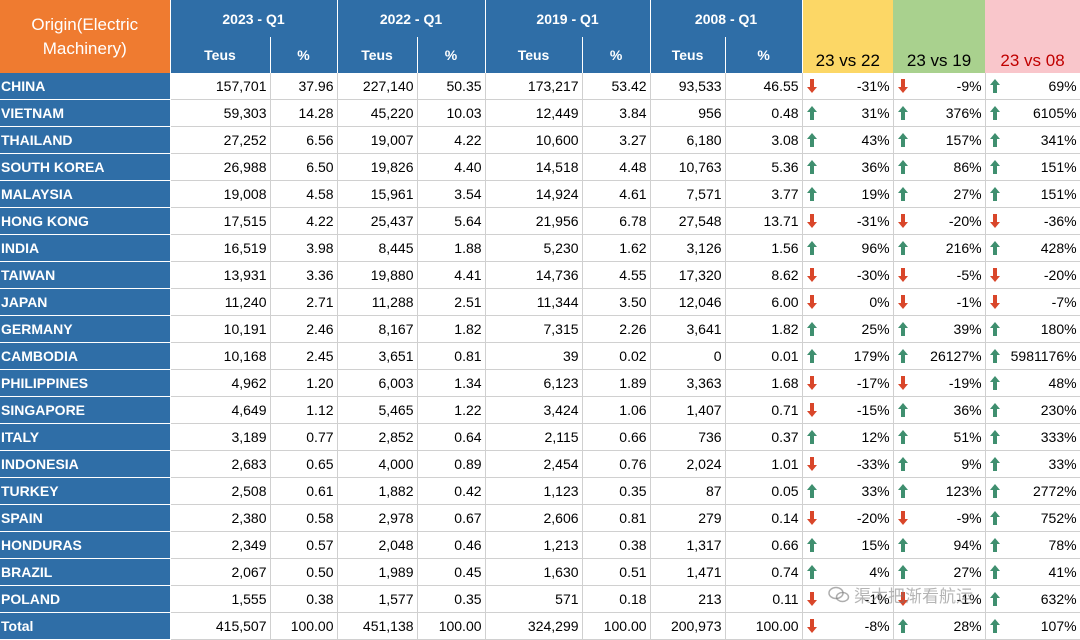 This screenshot has height=640, width=1080. I want to click on teus-cell: 8,445, so click(377, 248).